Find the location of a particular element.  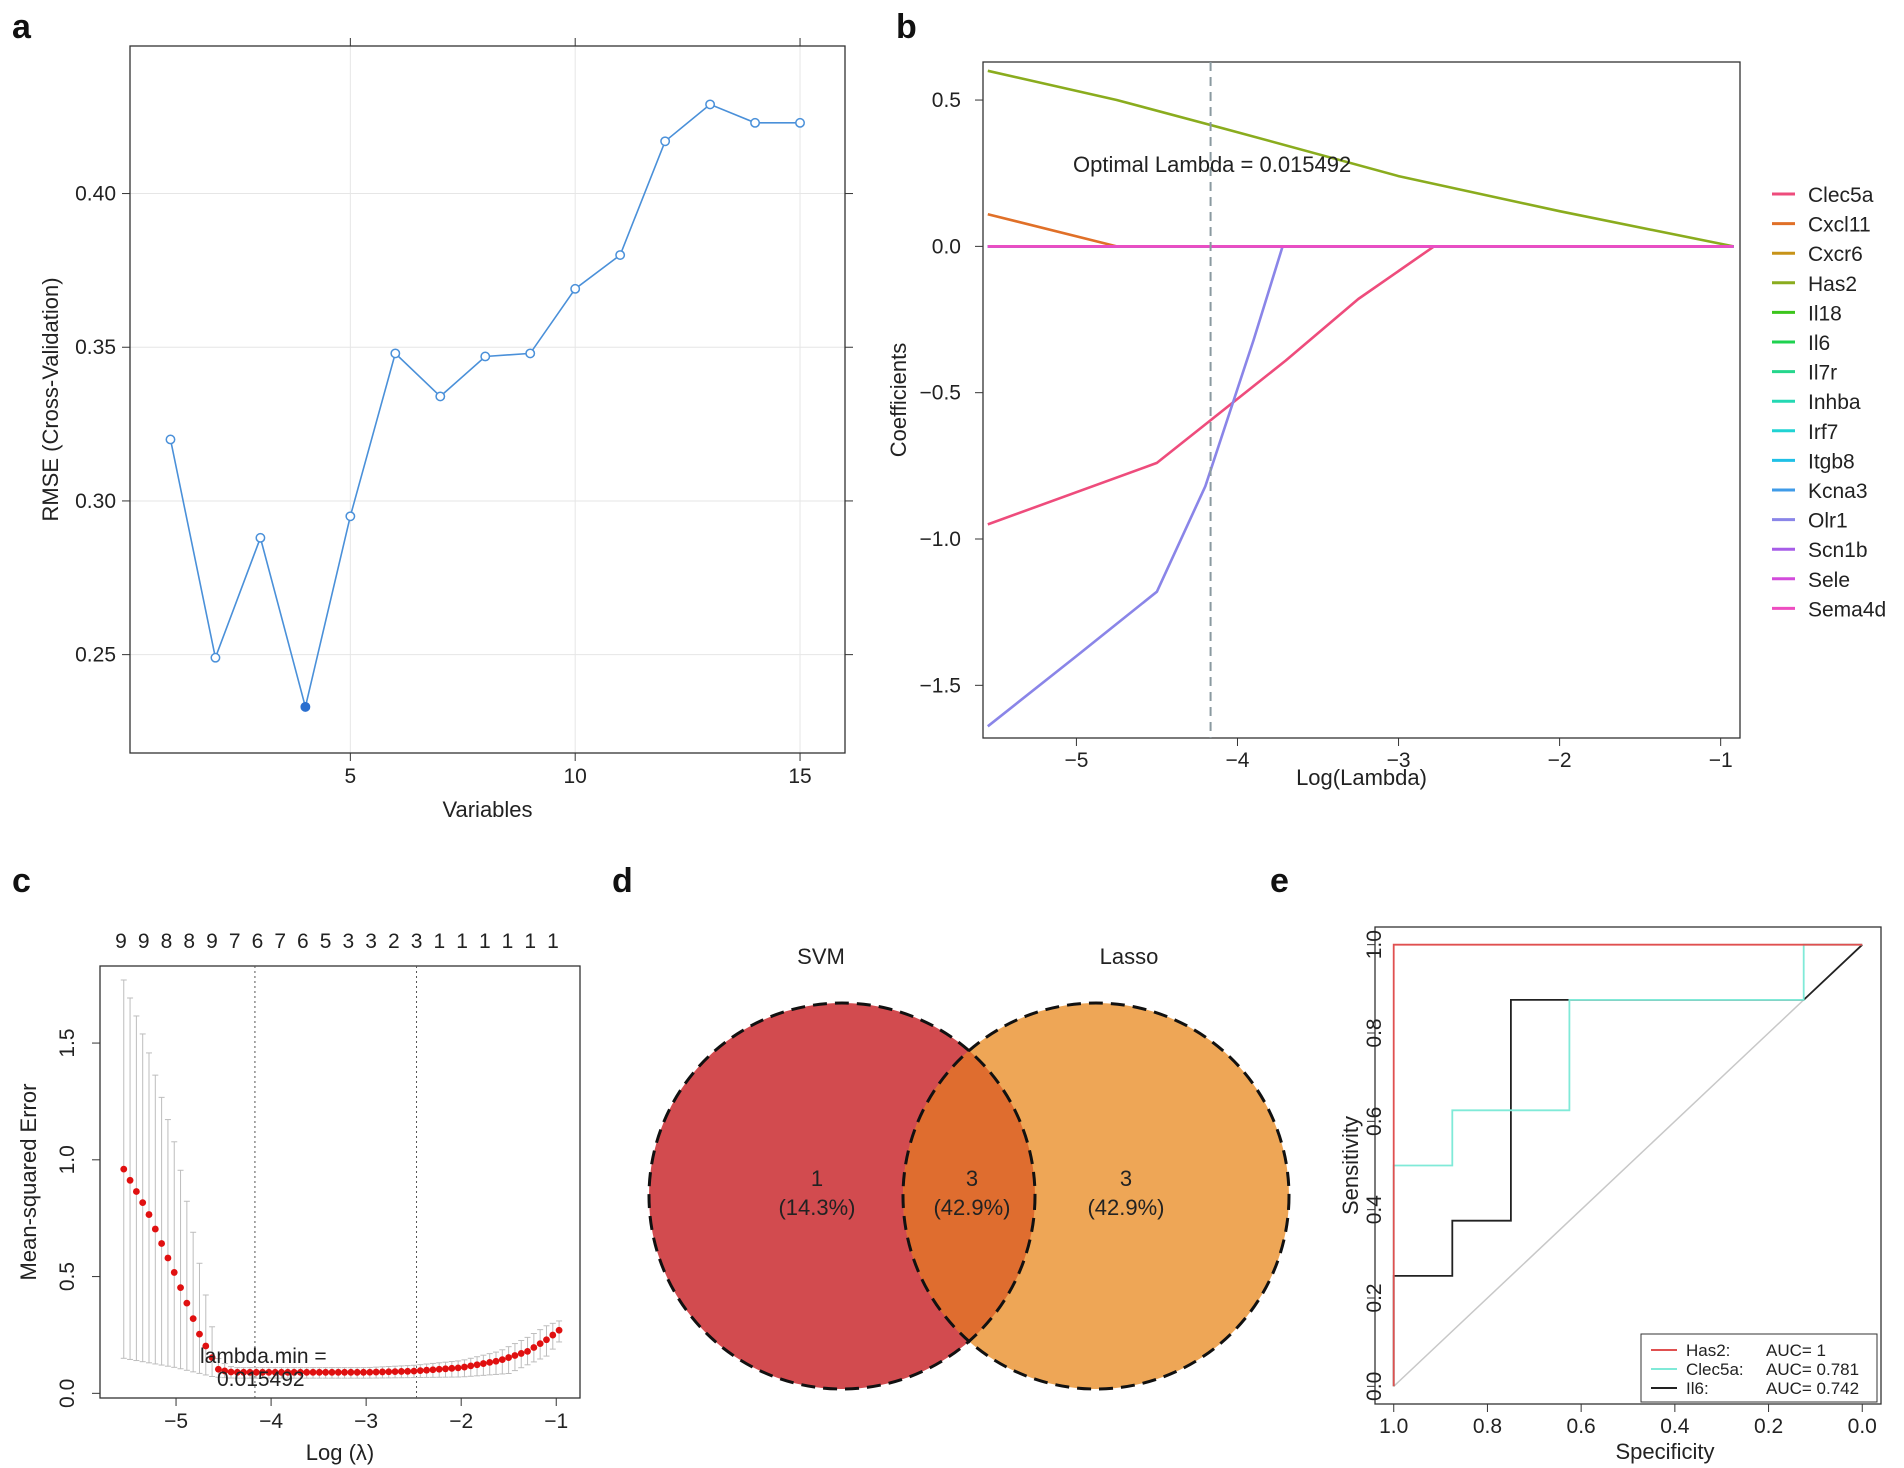

legend-label: Scn1b is located at coordinates (1838, 550).